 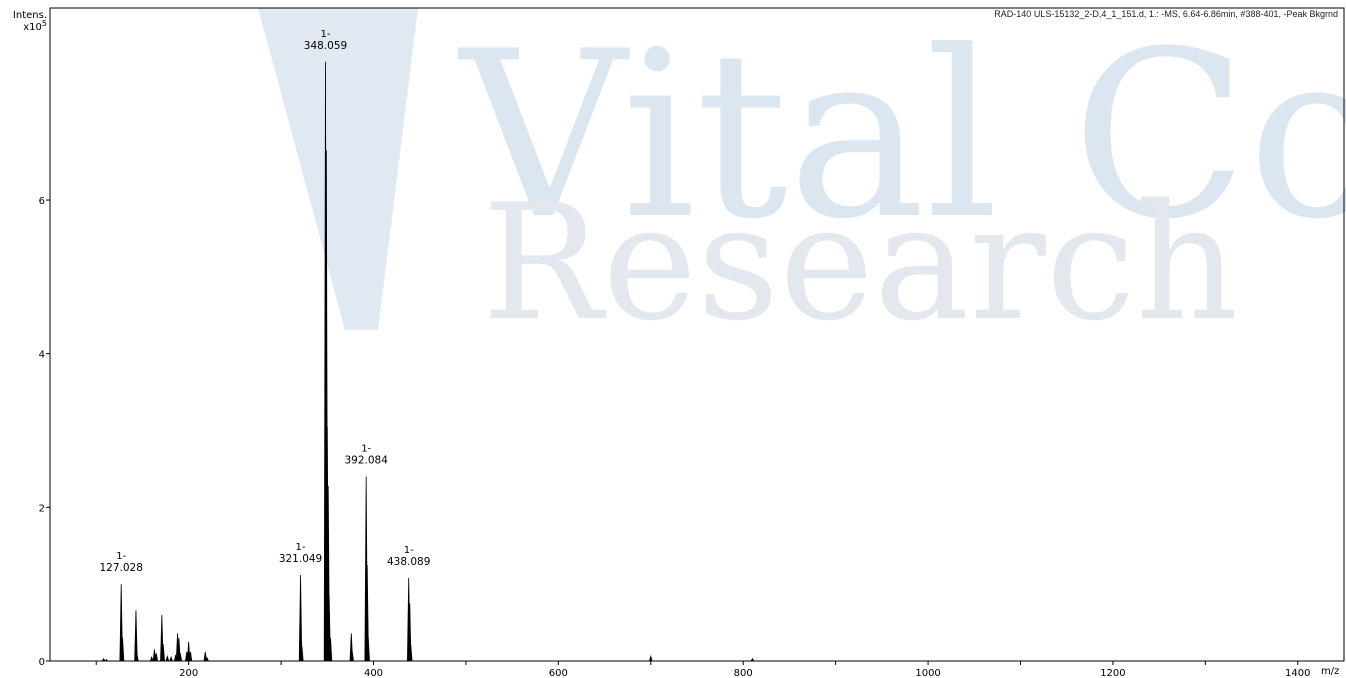 What do you see at coordinates (373, 673) in the screenshot?
I see `x-tick-label: 400` at bounding box center [373, 673].